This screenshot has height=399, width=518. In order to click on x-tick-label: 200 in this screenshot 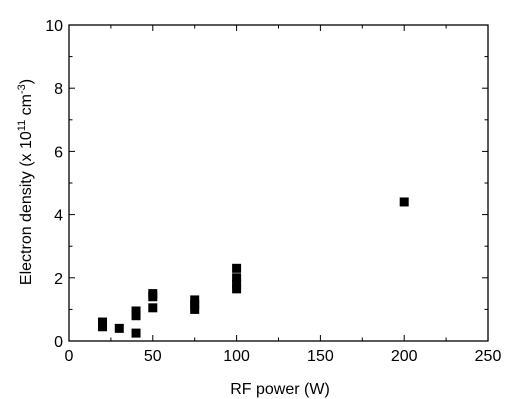, I will do `click(404, 356)`.